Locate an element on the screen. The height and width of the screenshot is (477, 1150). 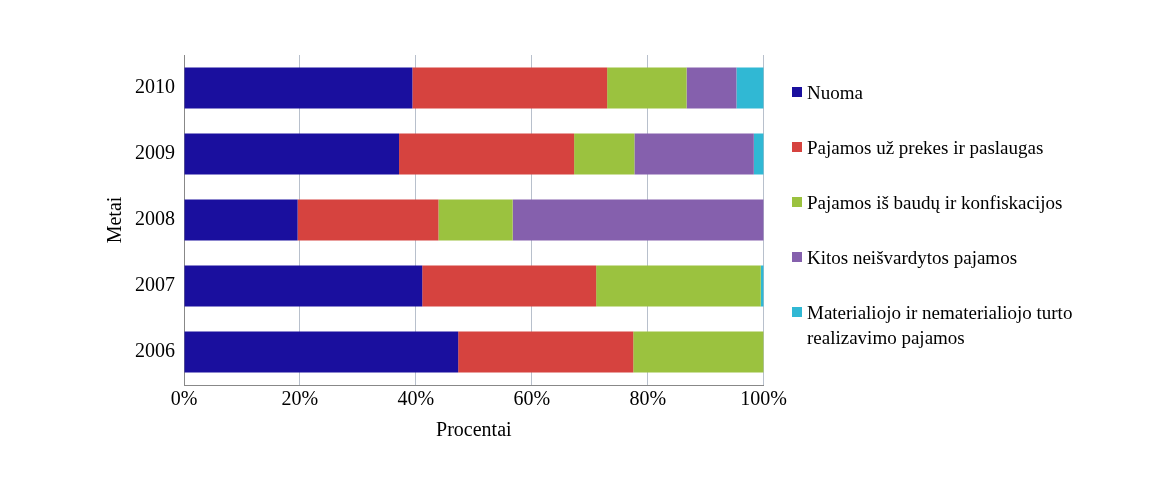
legend-label: Nuoma is located at coordinates (835, 93).